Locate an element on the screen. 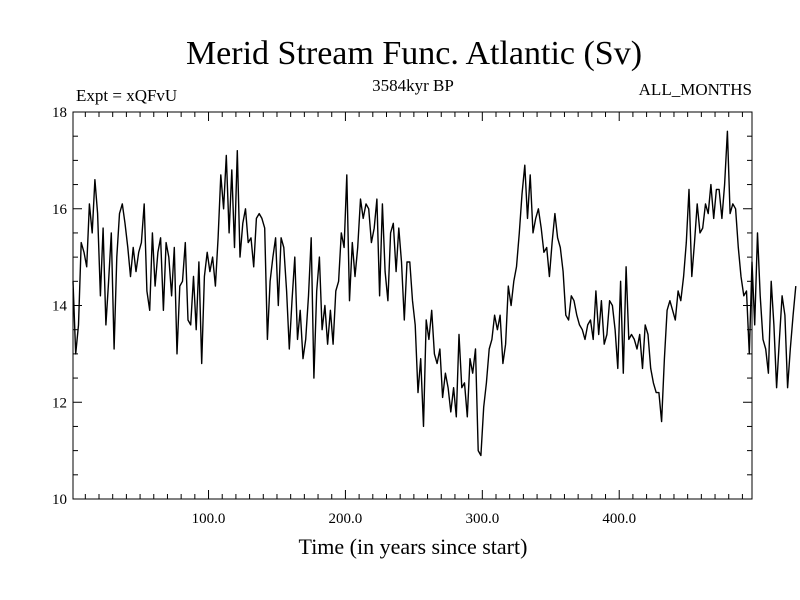 Image resolution: width=800 pixels, height=600 pixels. y-tick-labels: 10 12 14 16 18 is located at coordinates (60, 306).